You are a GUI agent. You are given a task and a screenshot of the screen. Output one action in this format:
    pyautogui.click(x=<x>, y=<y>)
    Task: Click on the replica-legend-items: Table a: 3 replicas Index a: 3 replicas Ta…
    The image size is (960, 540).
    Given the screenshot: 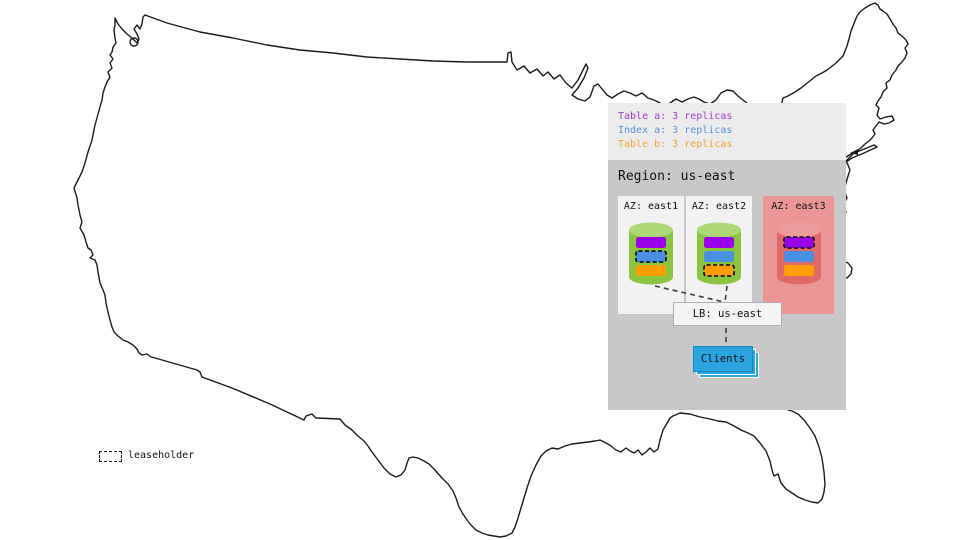 What is the action you would take?
    pyautogui.click(x=732, y=131)
    